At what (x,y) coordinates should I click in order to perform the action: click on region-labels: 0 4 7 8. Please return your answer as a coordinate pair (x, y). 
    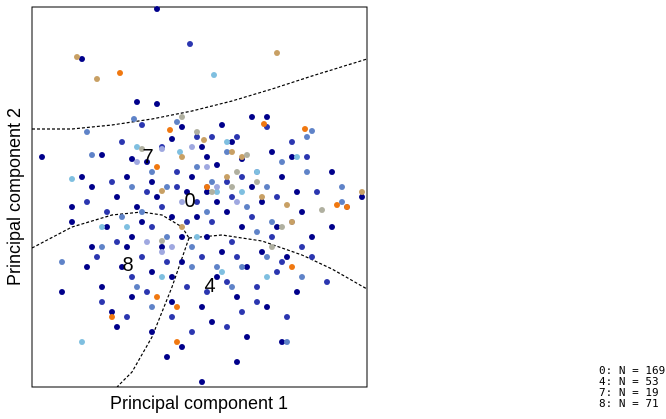
    Looking at the image, I should click on (168, 221).